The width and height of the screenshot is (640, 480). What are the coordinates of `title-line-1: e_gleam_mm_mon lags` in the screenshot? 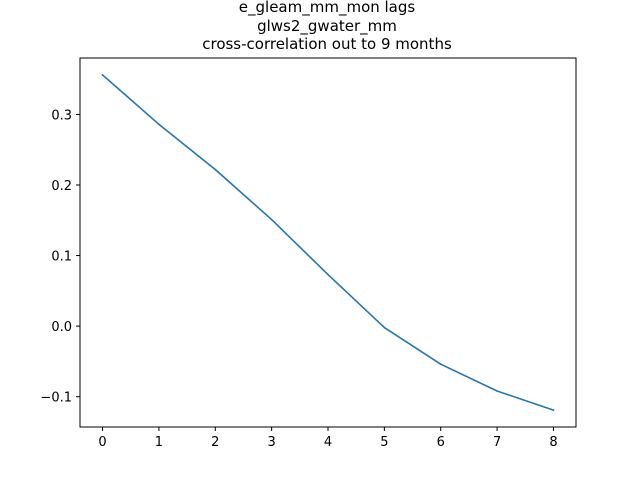 It's located at (327, 8).